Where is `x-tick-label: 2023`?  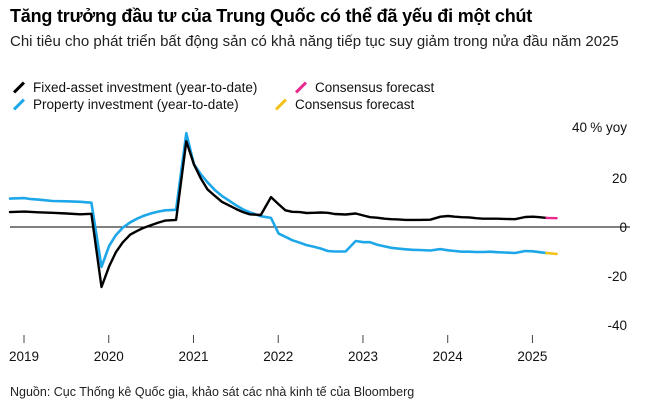
x-tick-label: 2023 is located at coordinates (363, 356).